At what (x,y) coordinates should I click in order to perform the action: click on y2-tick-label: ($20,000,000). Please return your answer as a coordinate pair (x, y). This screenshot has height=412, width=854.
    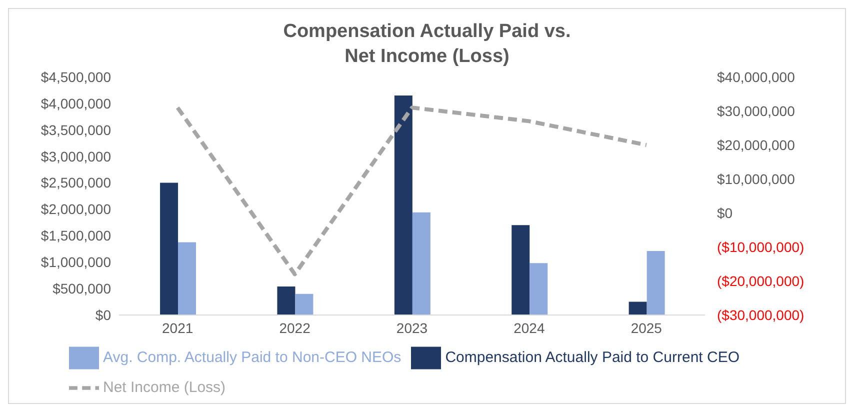
    Looking at the image, I should click on (760, 281).